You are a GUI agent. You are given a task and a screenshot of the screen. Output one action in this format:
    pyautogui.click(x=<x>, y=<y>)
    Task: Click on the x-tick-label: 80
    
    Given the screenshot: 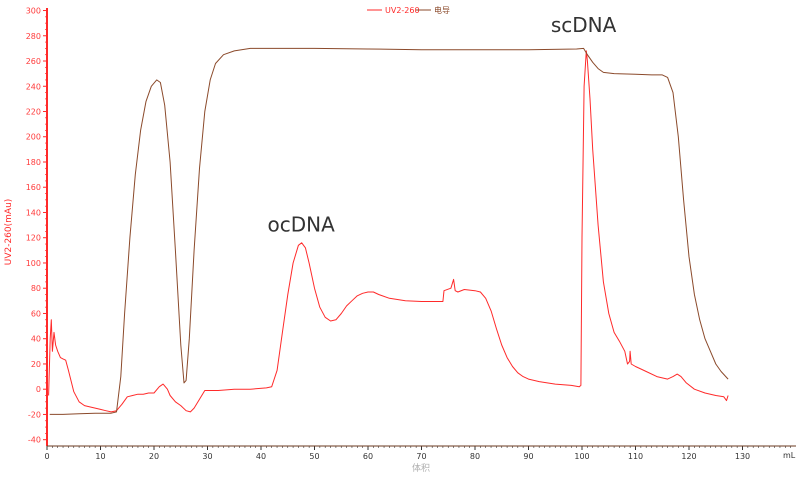 What is the action you would take?
    pyautogui.click(x=475, y=456)
    